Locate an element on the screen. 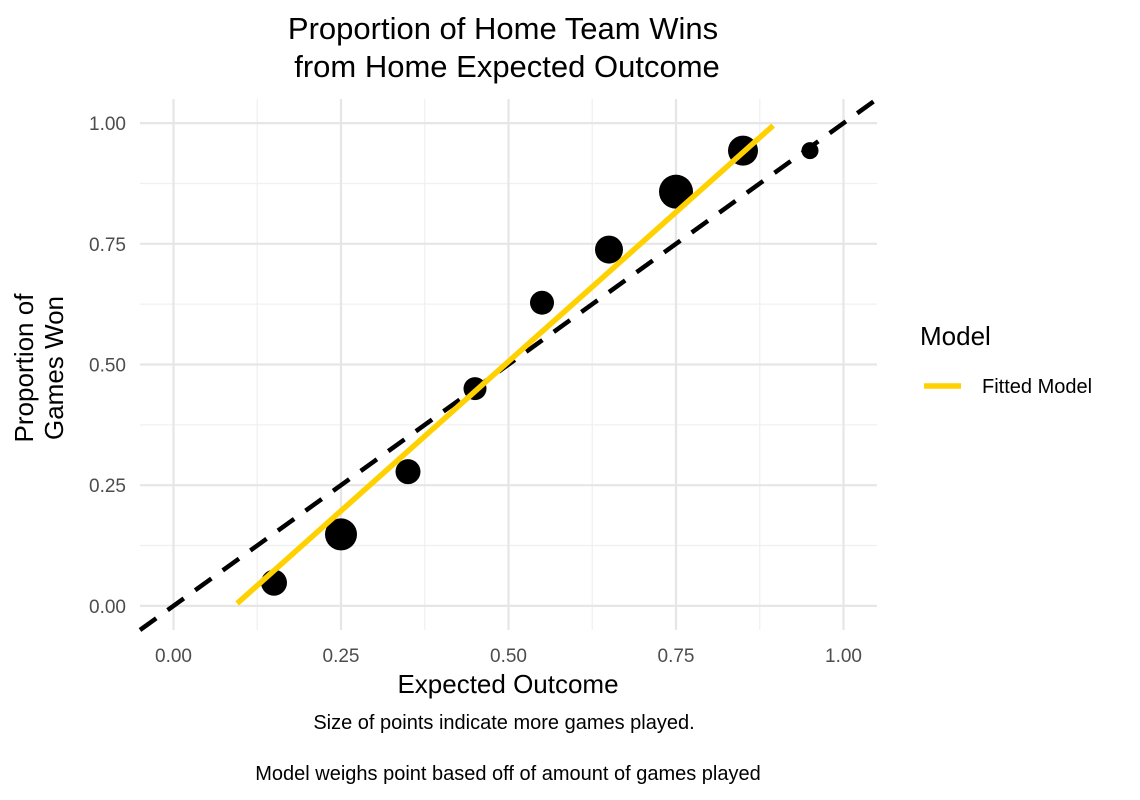  x-tick-label: 0.25 is located at coordinates (341, 656).